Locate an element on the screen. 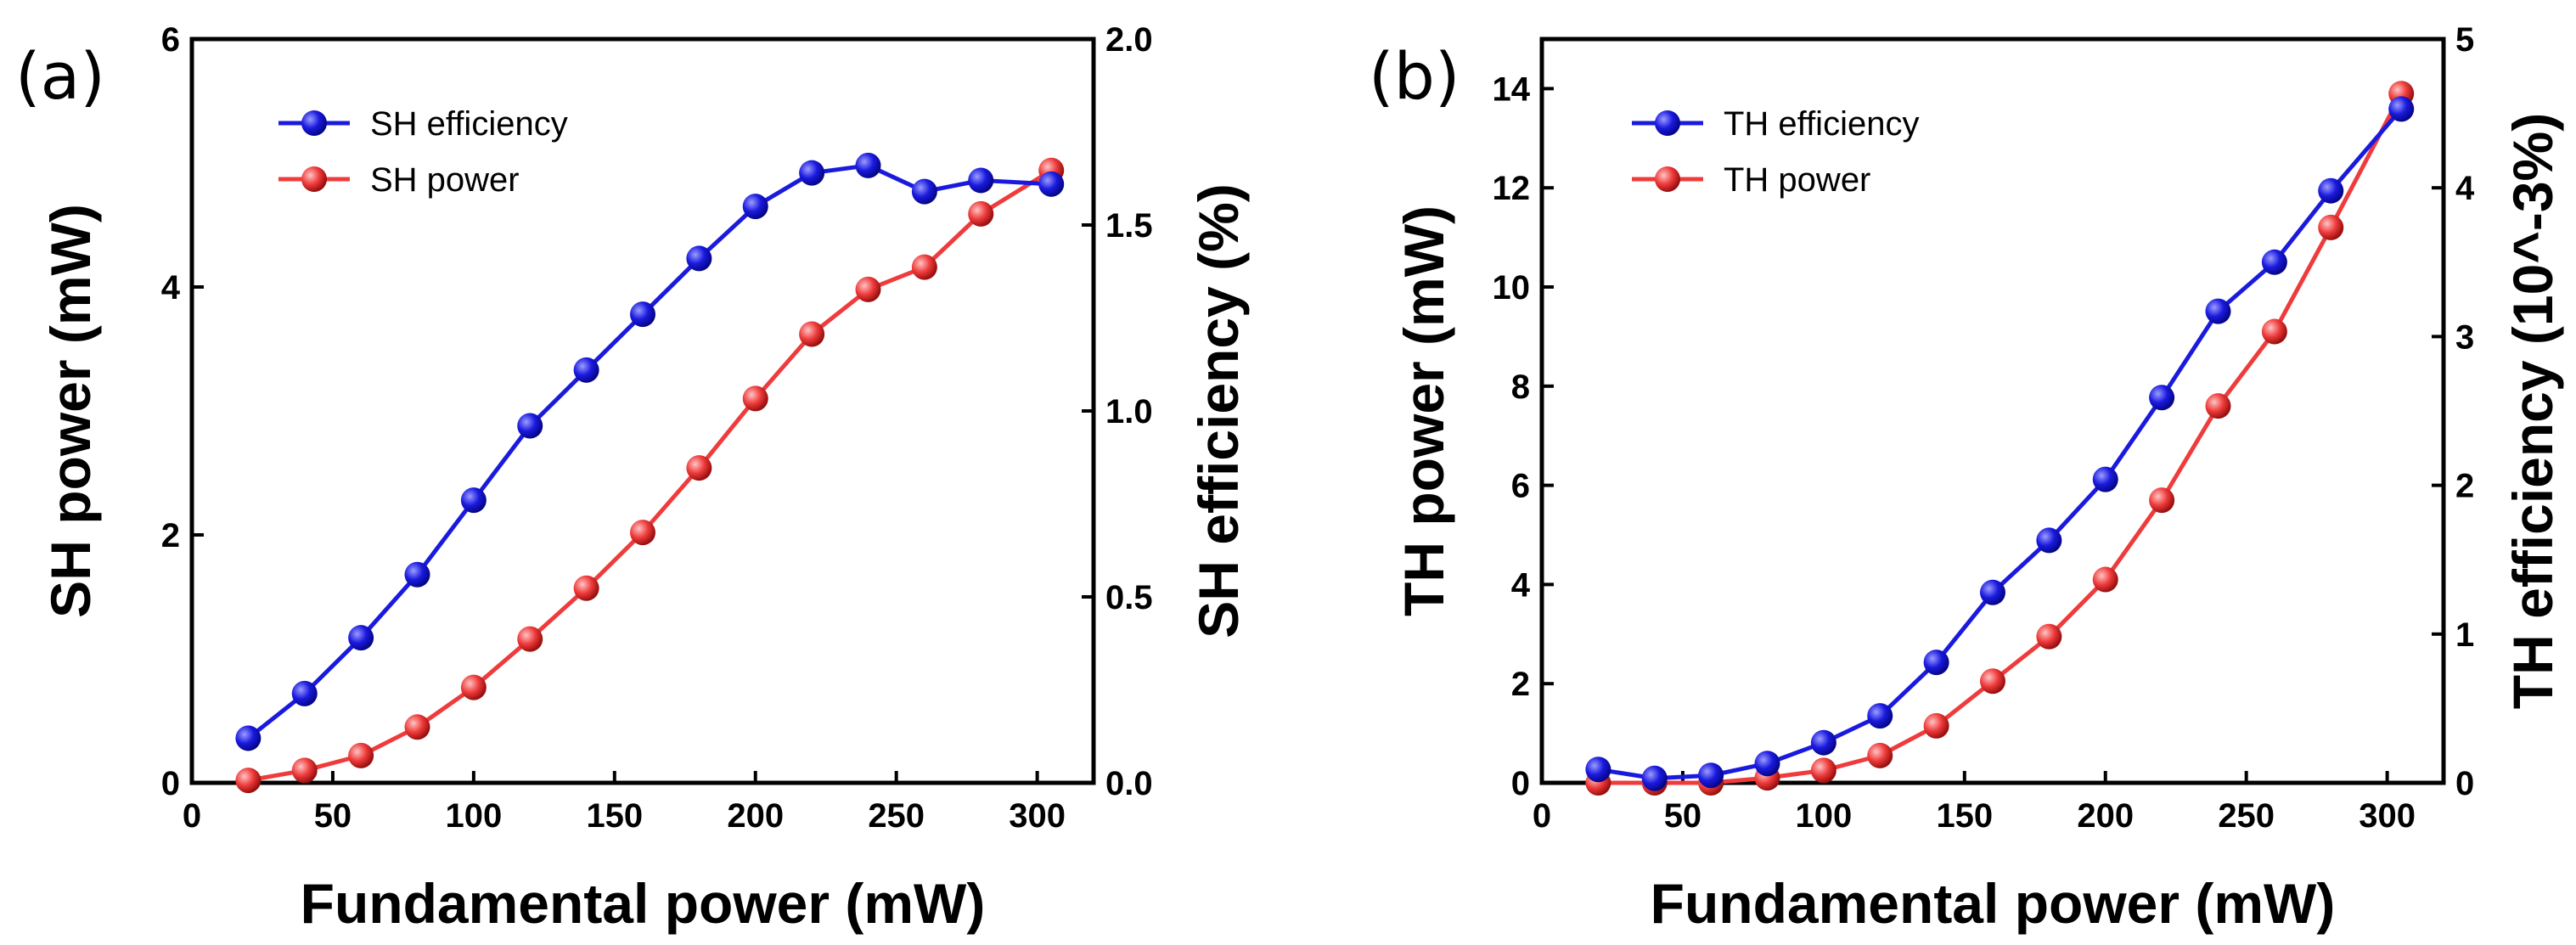  panel-b-y-tick-label: 2 is located at coordinates (1520, 684).